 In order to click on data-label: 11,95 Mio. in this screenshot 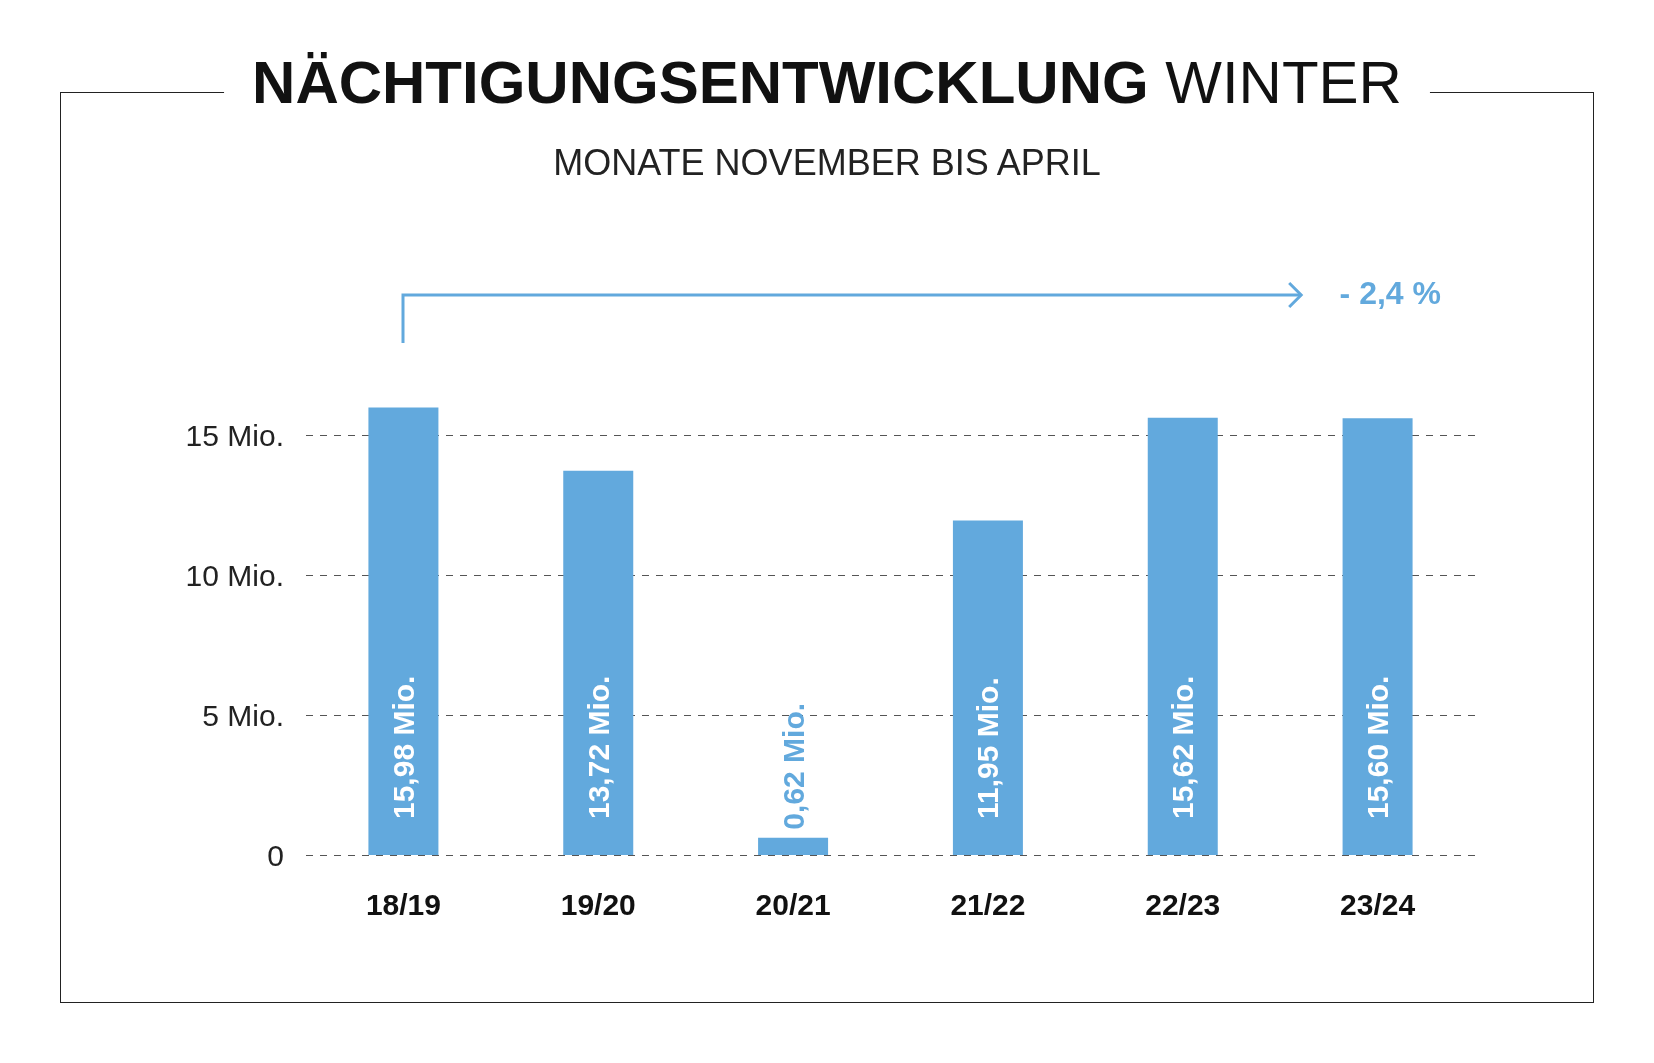, I will do `click(988, 748)`.